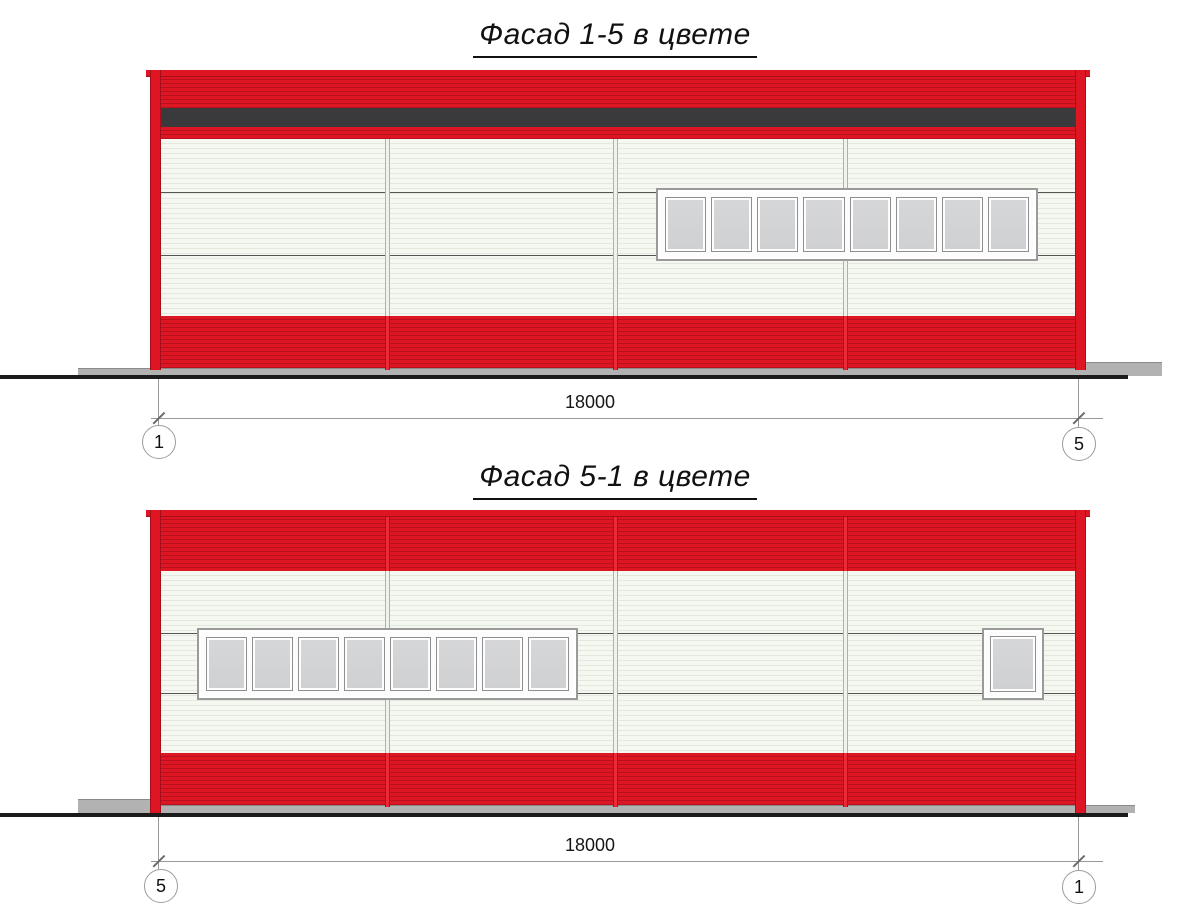 The image size is (1200, 904). Describe the element at coordinates (618, 133) in the screenshot. I see `red-band-sub` at that location.